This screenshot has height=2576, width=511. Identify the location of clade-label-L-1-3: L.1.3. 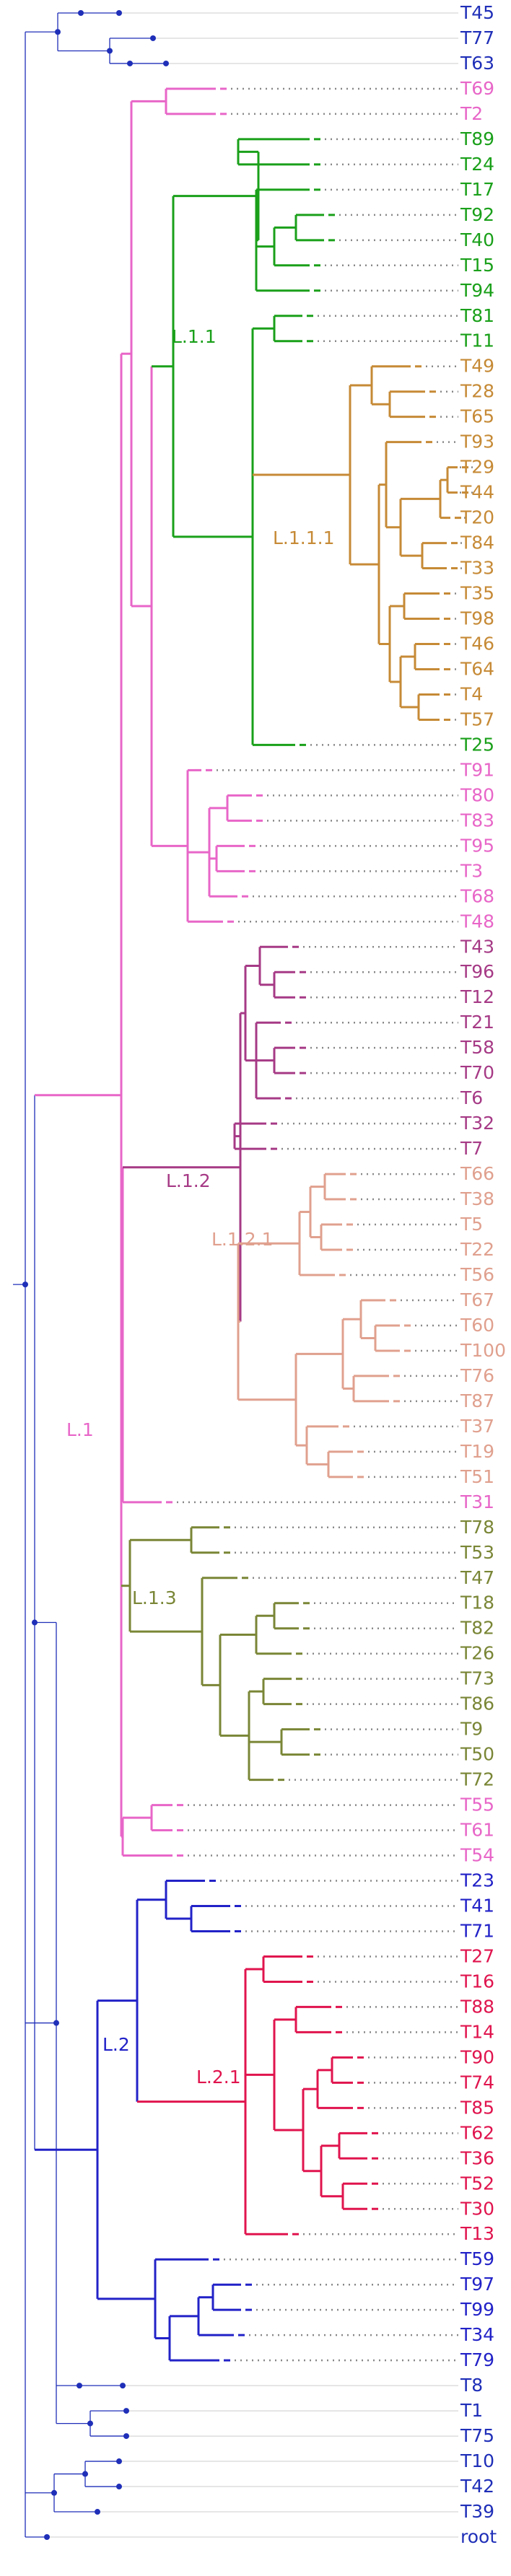
(154, 1597).